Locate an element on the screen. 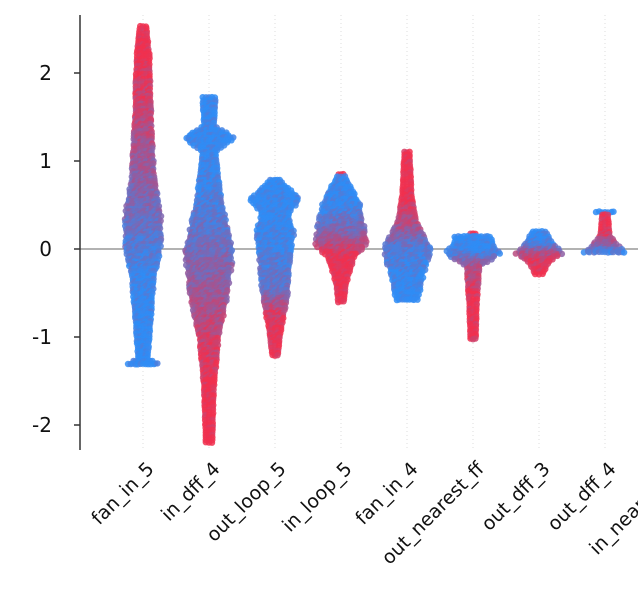  x-tick-label: out_dff_3 is located at coordinates (515, 496).